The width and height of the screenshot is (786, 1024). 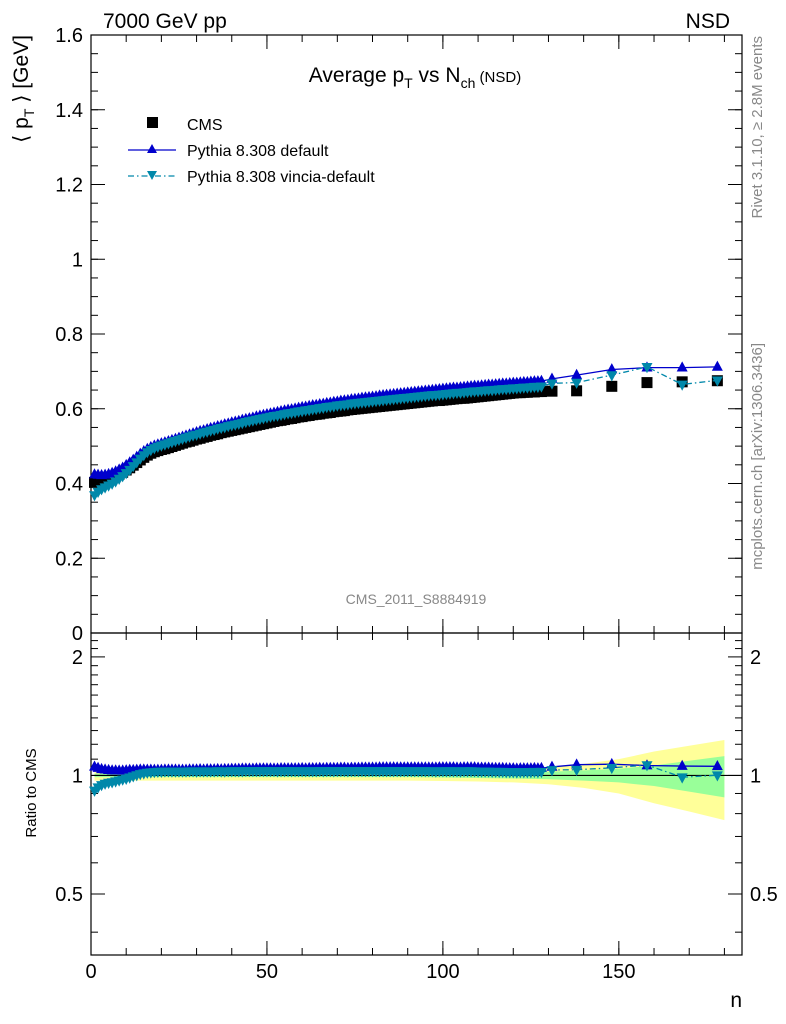 I want to click on rivet-label: Rivet 3.1.10, ≥ 2.8M events, so click(x=757, y=127).